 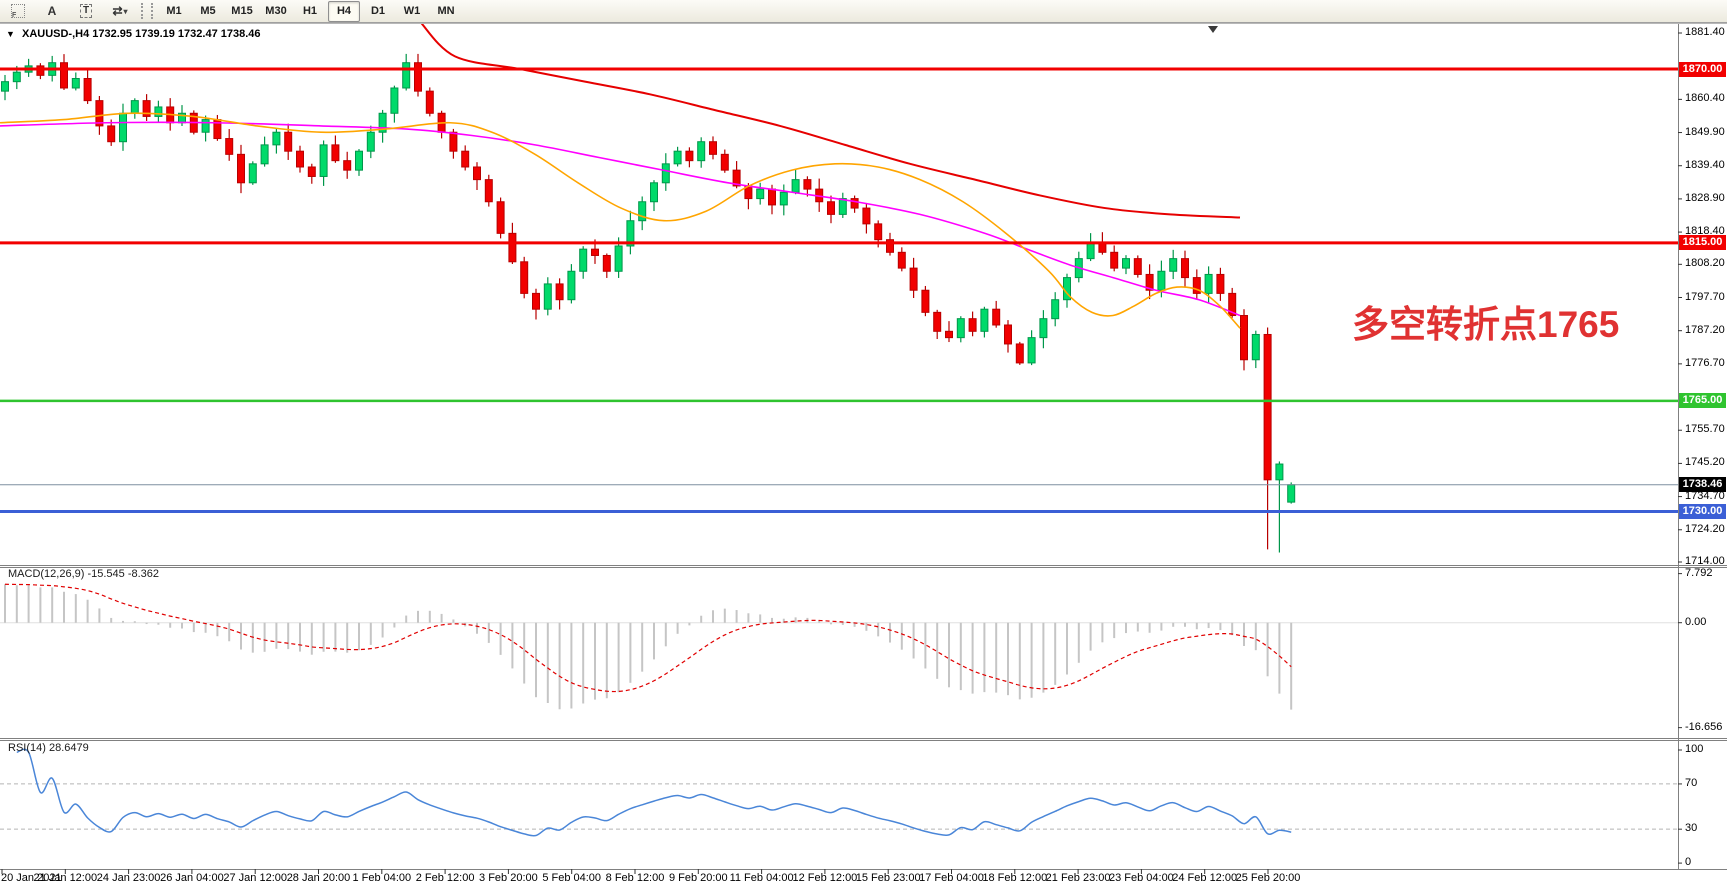 I want to click on grid-icon: F, so click(x=18, y=11).